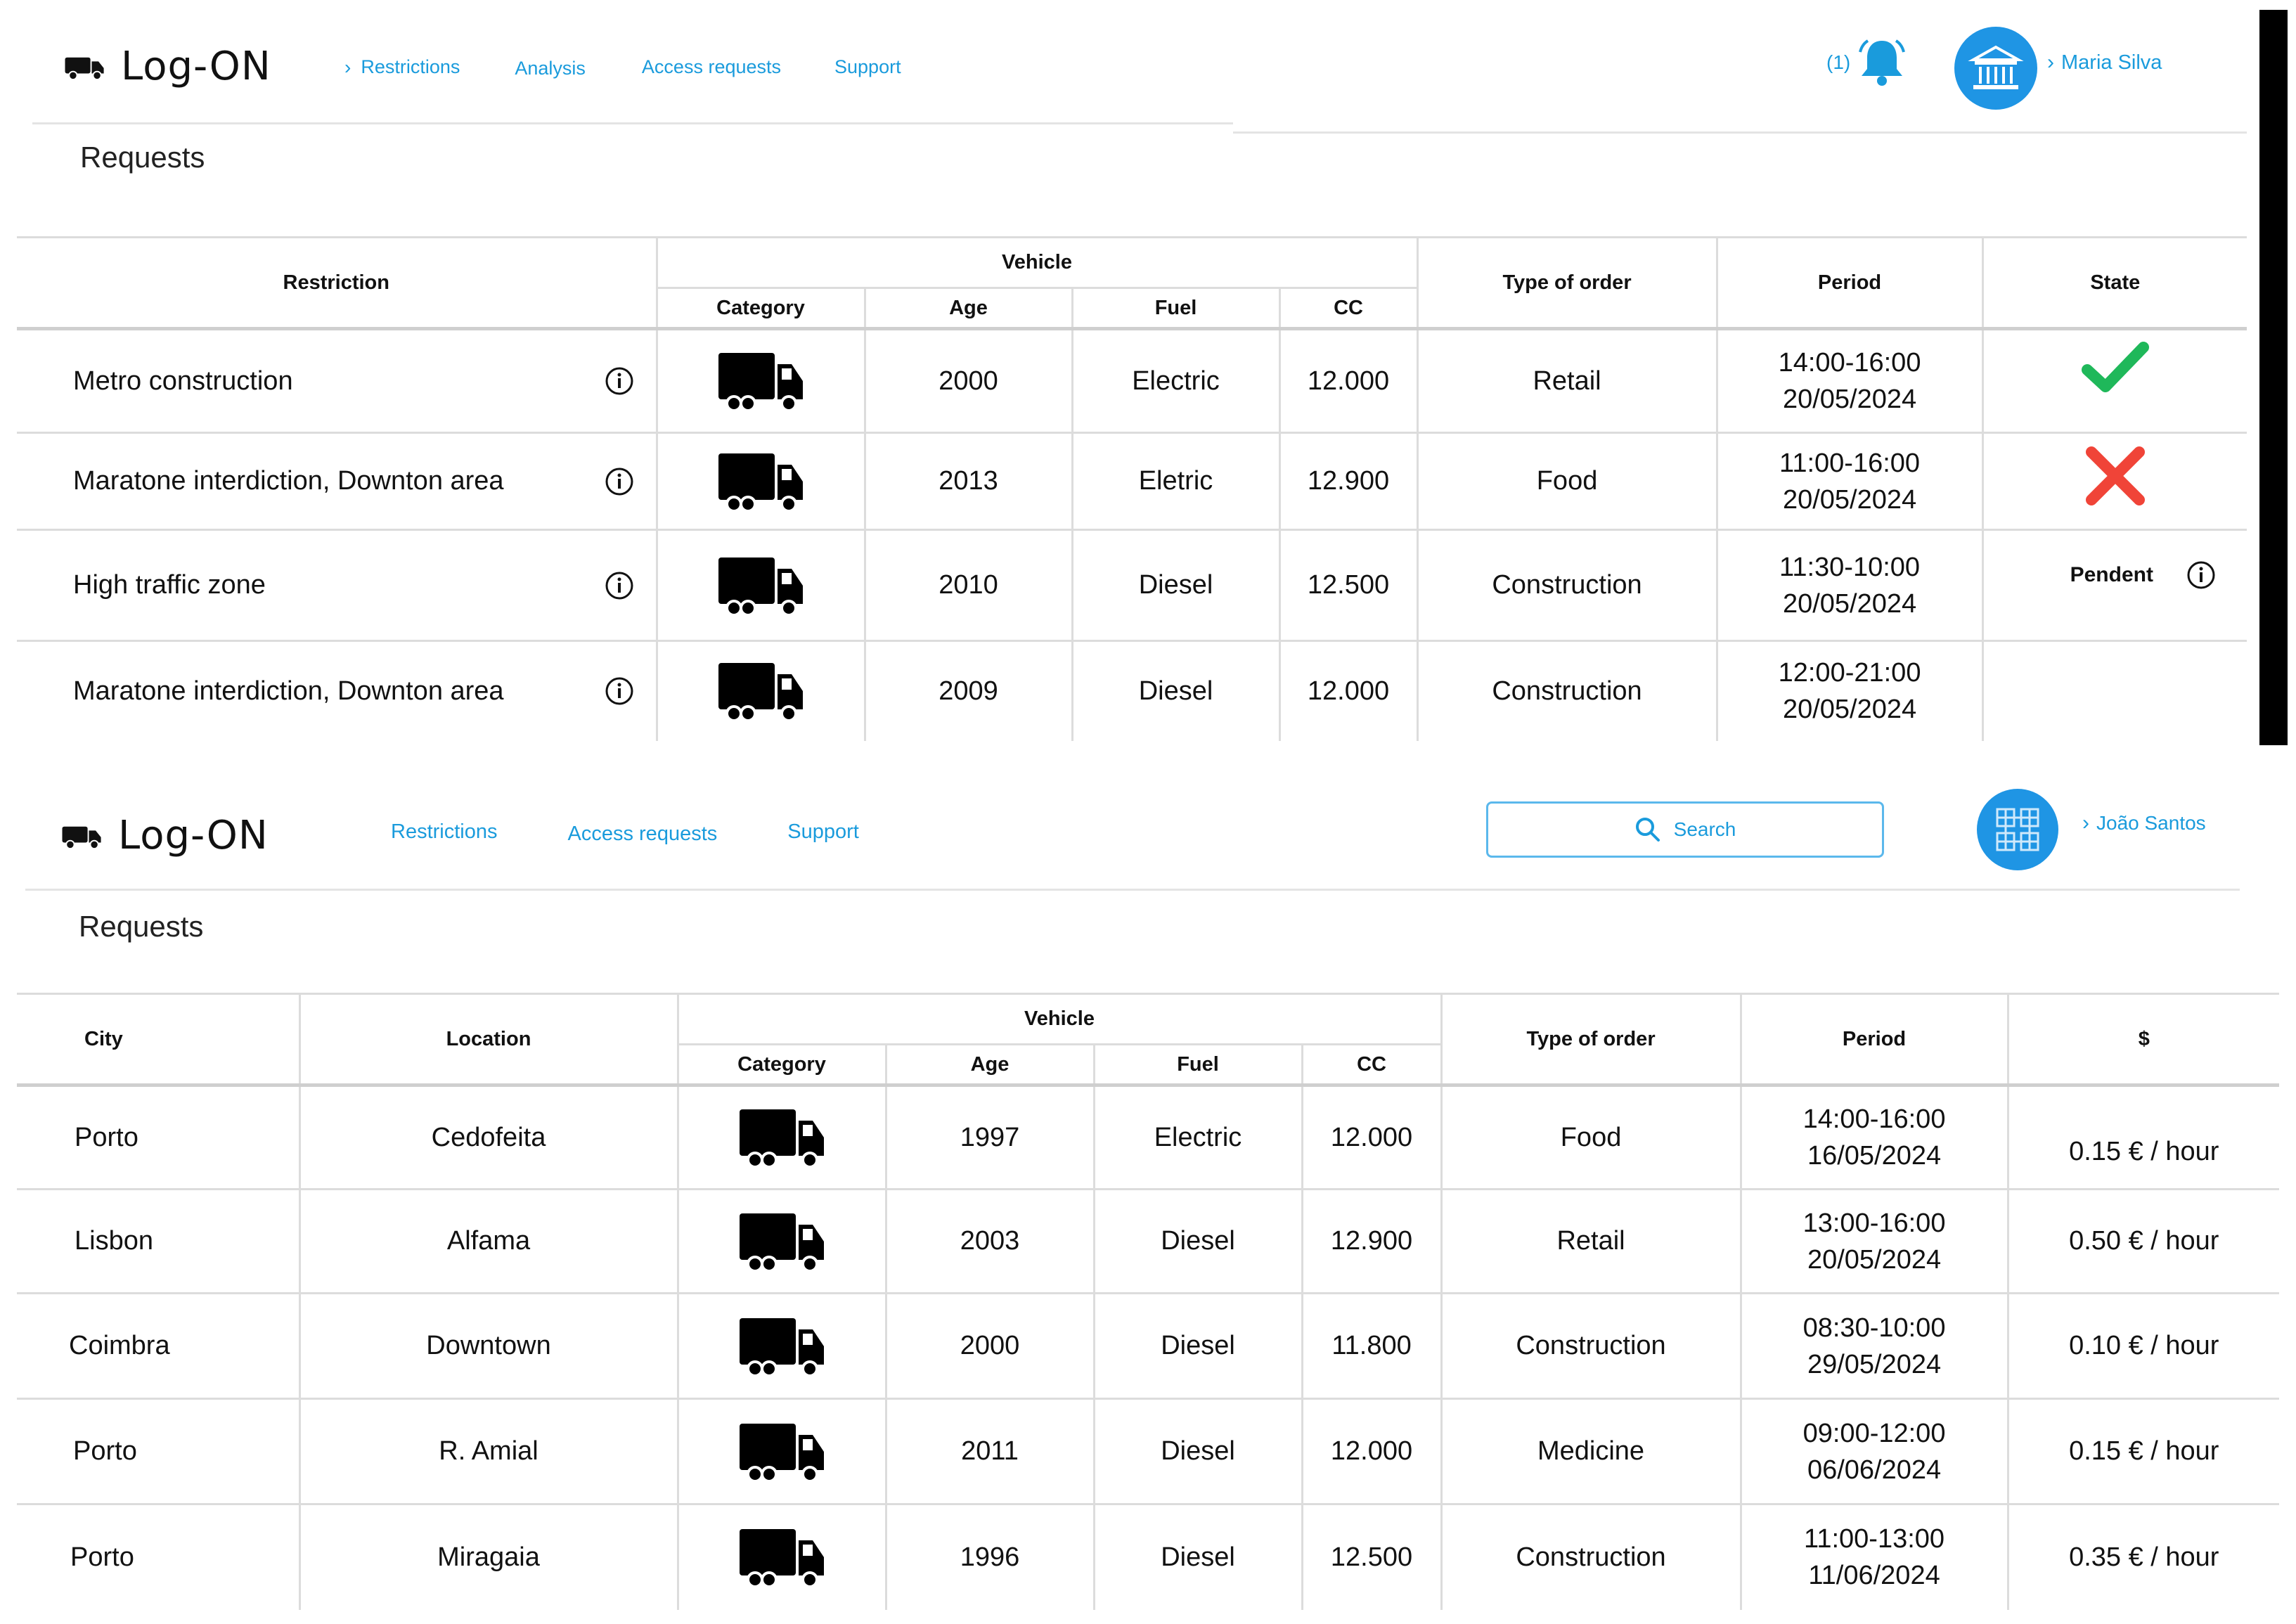 Image resolution: width=2296 pixels, height=1624 pixels. I want to click on nav-analysis: Analysis, so click(550, 68).